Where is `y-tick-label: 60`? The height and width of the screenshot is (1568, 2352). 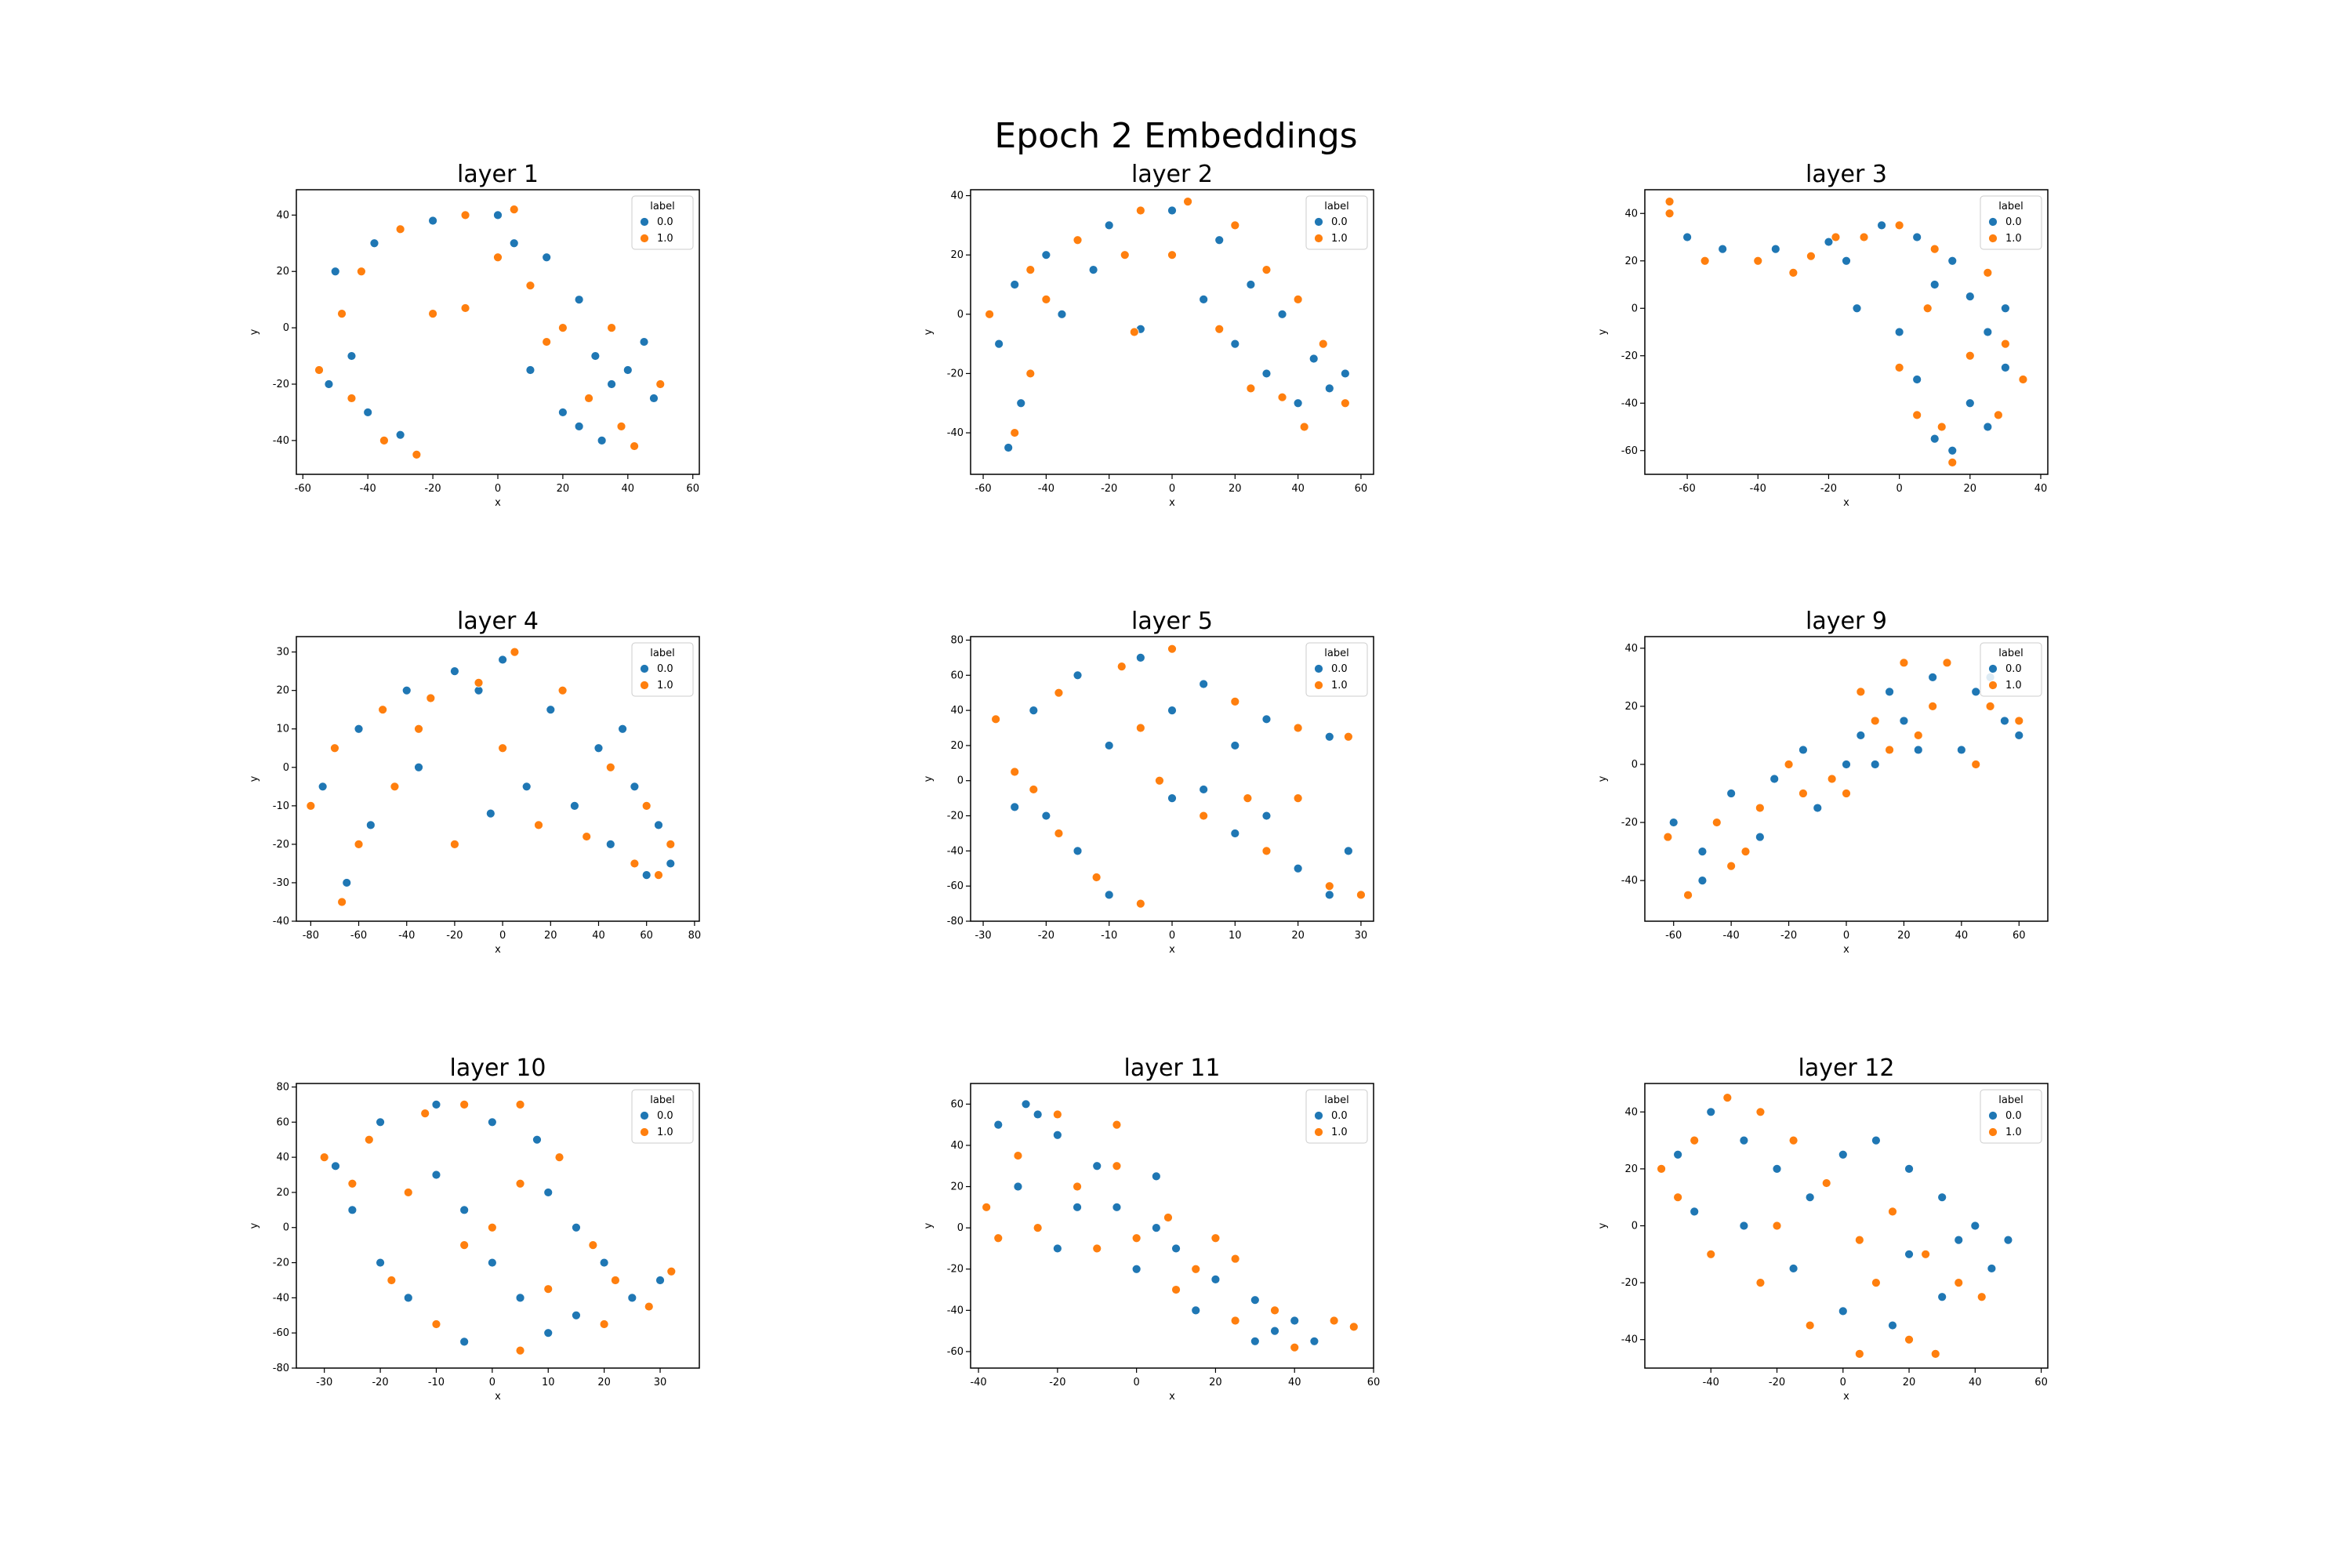
y-tick-label: 60 is located at coordinates (957, 1104).